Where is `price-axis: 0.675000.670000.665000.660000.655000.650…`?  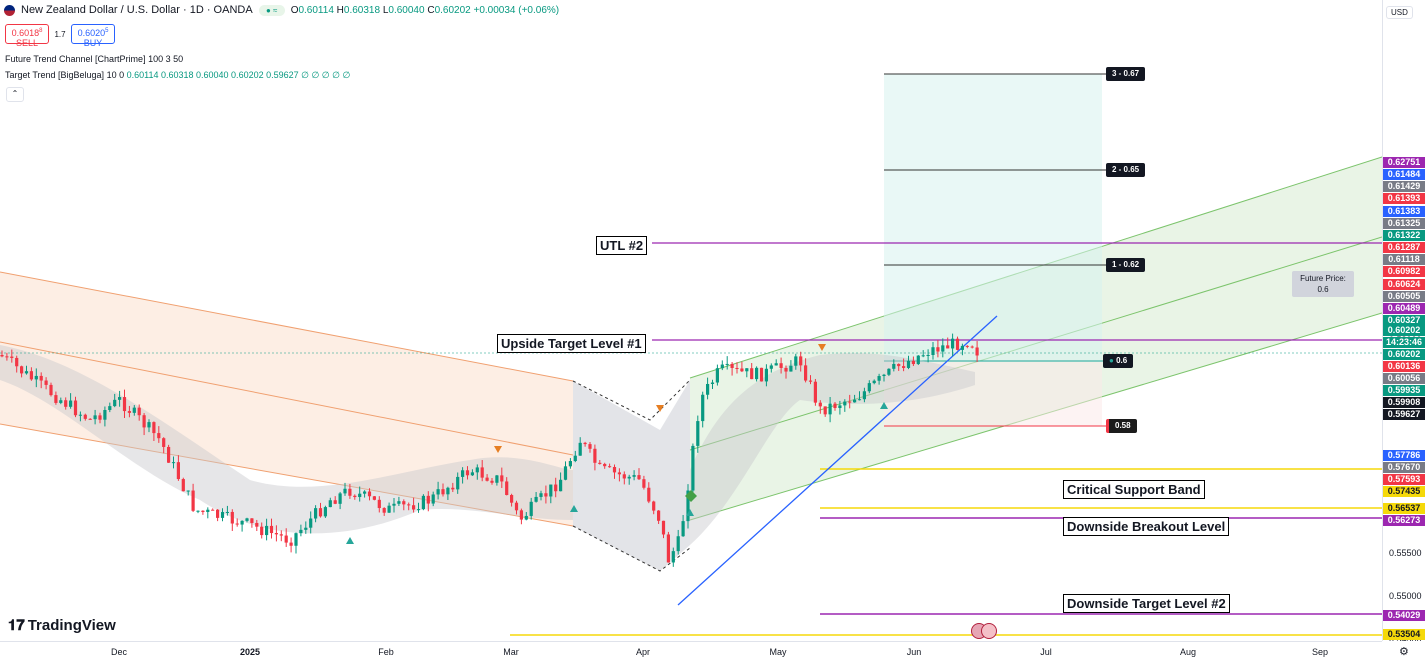 price-axis: 0.675000.670000.665000.660000.655000.650… is located at coordinates (1403, 320).